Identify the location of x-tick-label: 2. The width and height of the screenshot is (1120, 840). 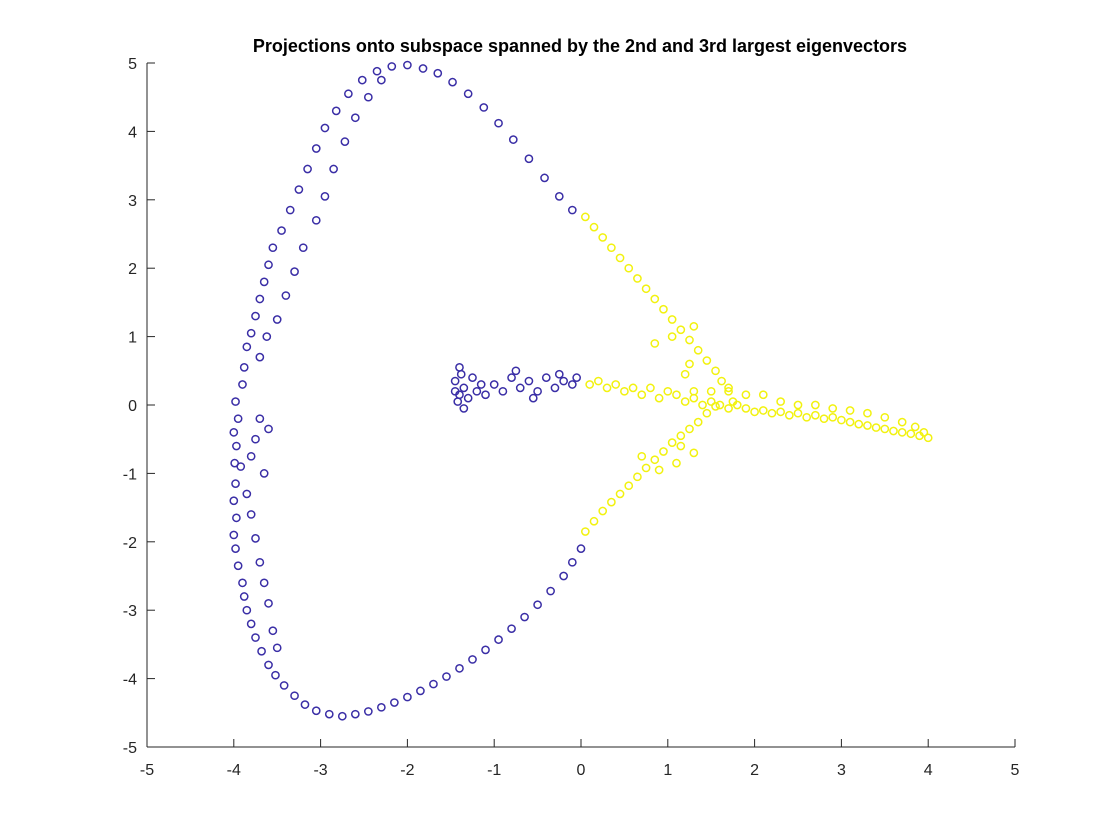
(754, 770).